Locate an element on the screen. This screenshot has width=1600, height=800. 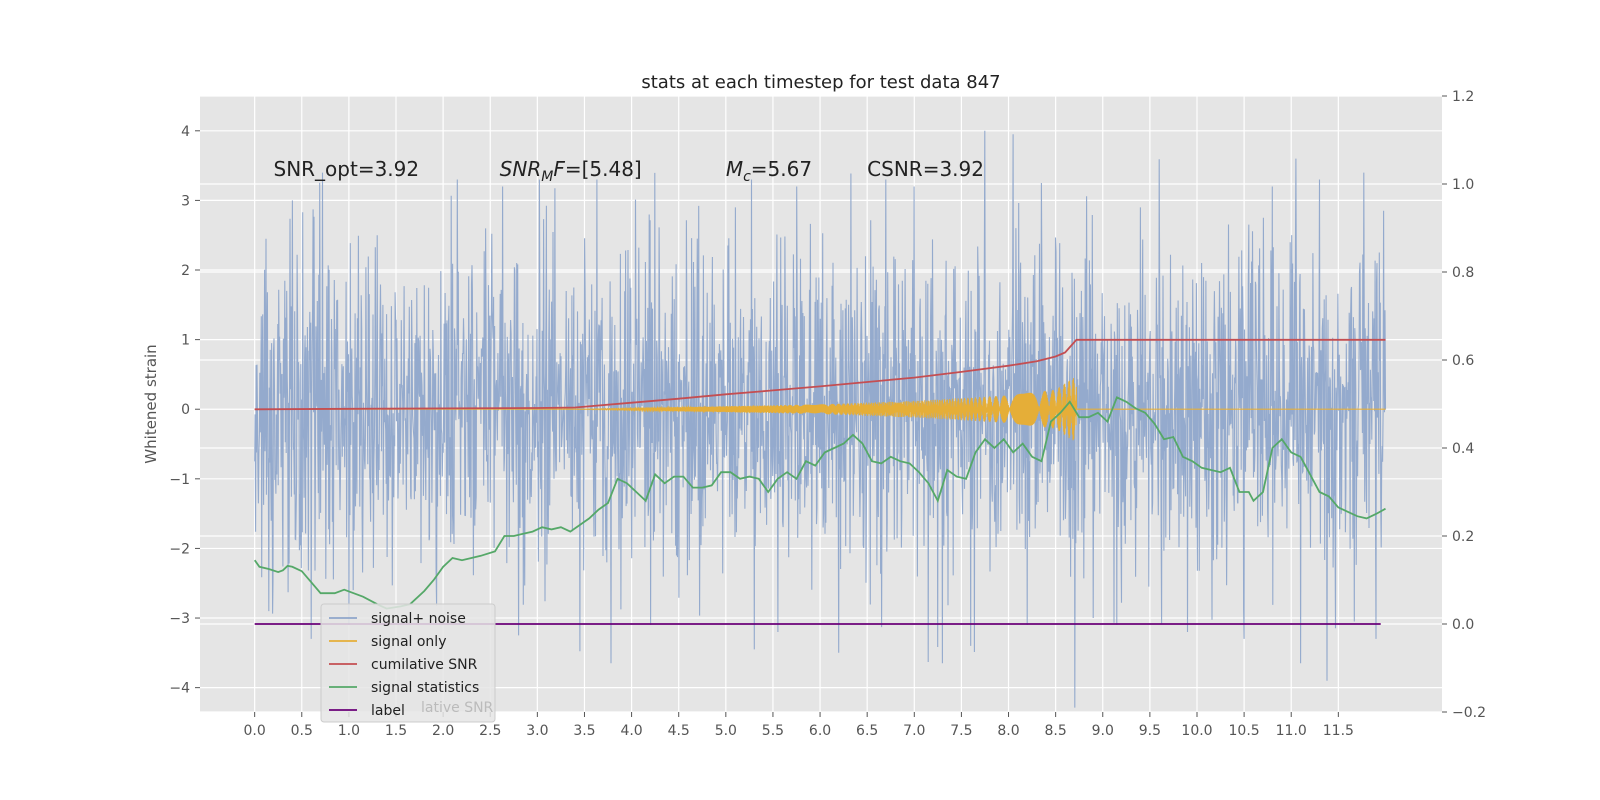
chart-title: stats at each timestep for test data 847 is located at coordinates (820, 82).